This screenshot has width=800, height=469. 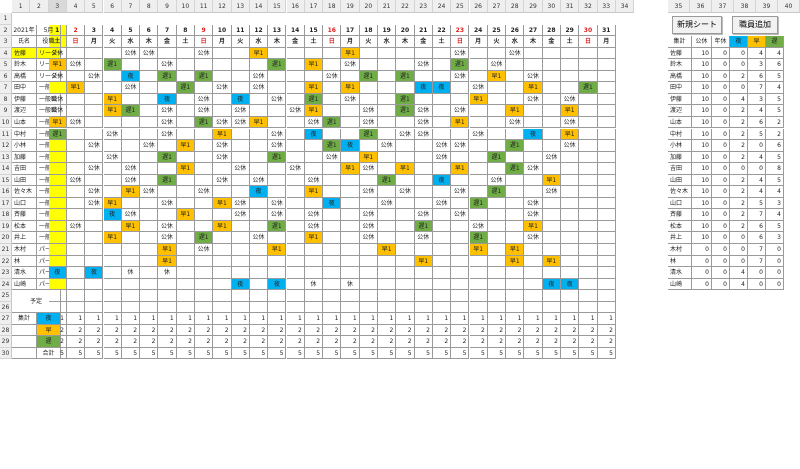 What do you see at coordinates (21, 6) in the screenshot?
I see `column-header: 1` at bounding box center [21, 6].